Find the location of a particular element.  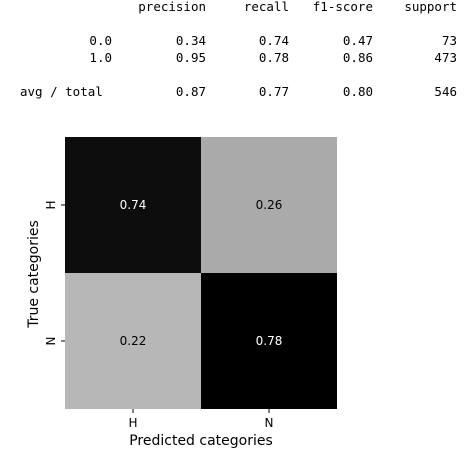

row-1-f1-score: 0.86 is located at coordinates (357, 57).